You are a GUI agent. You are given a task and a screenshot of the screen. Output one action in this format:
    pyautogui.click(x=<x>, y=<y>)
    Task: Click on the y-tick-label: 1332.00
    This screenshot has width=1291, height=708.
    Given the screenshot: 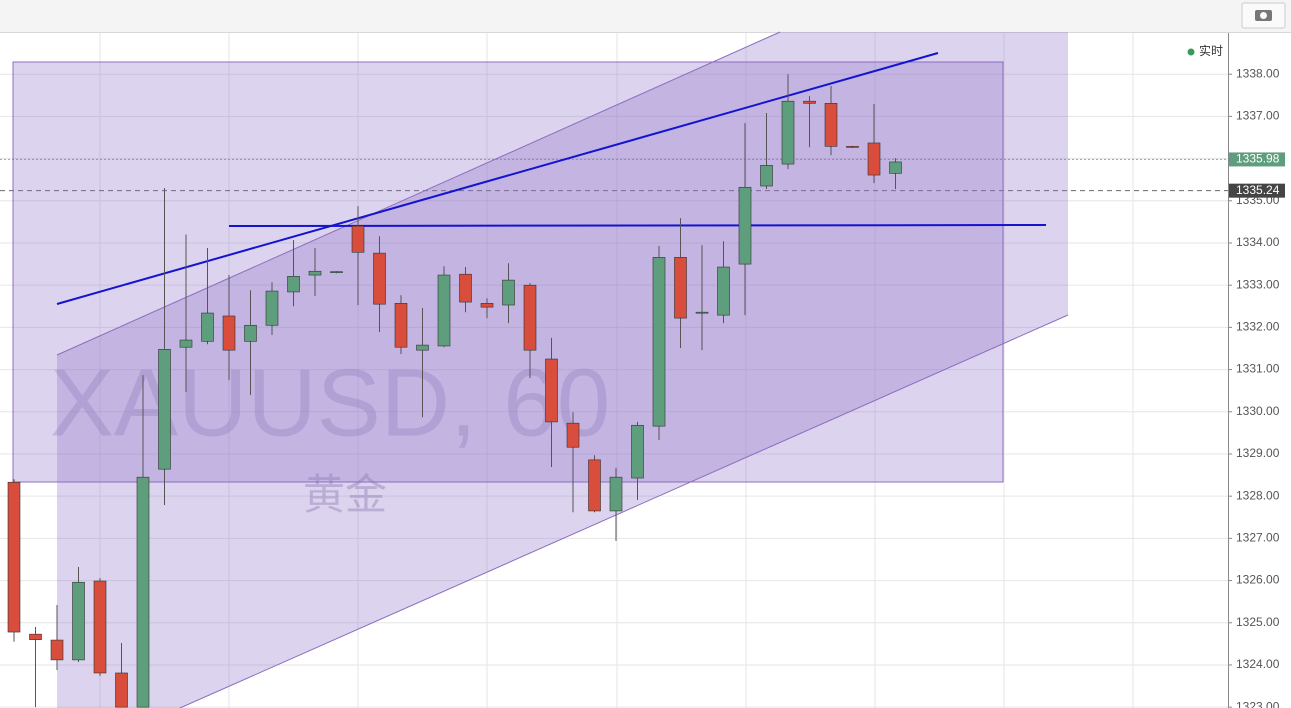 What is the action you would take?
    pyautogui.click(x=1258, y=327)
    